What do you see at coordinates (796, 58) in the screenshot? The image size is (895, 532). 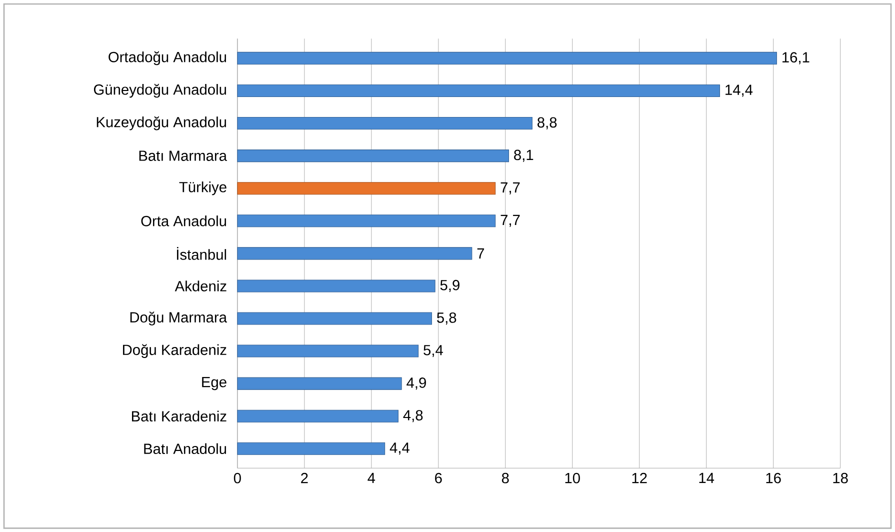 I see `data-label: 16,1` at bounding box center [796, 58].